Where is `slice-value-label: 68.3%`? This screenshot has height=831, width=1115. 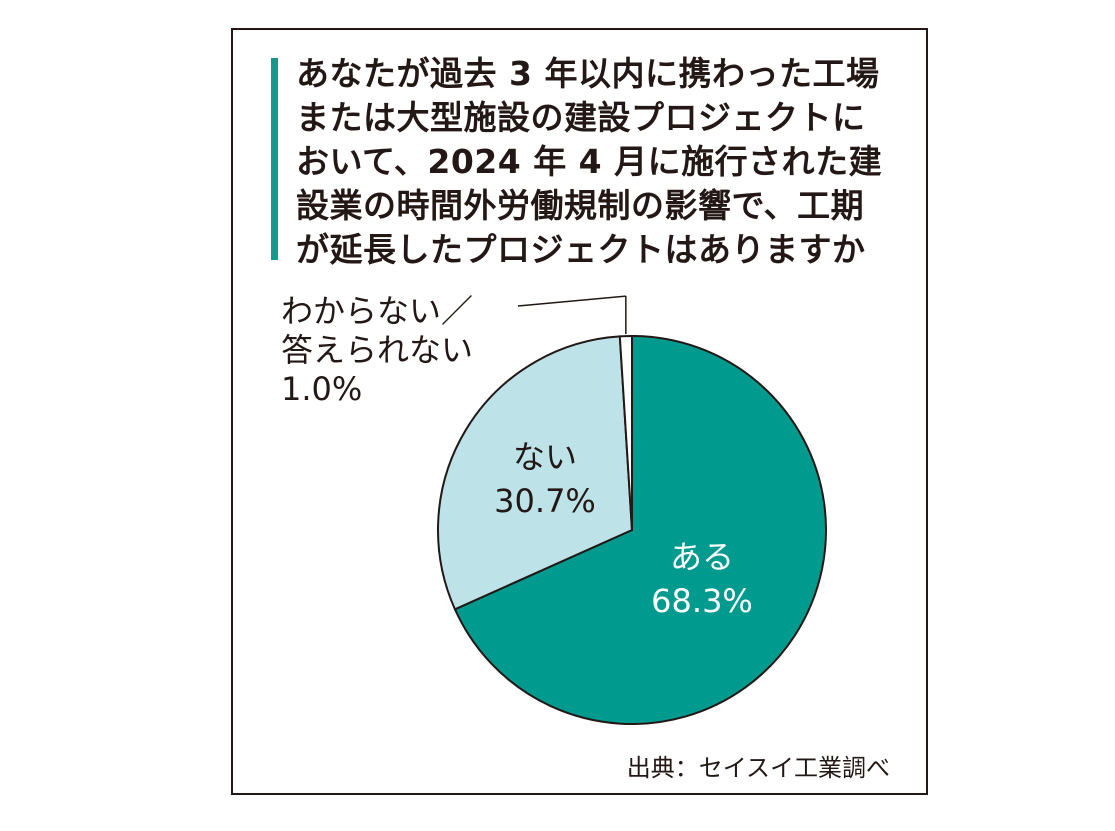 slice-value-label: 68.3% is located at coordinates (702, 601).